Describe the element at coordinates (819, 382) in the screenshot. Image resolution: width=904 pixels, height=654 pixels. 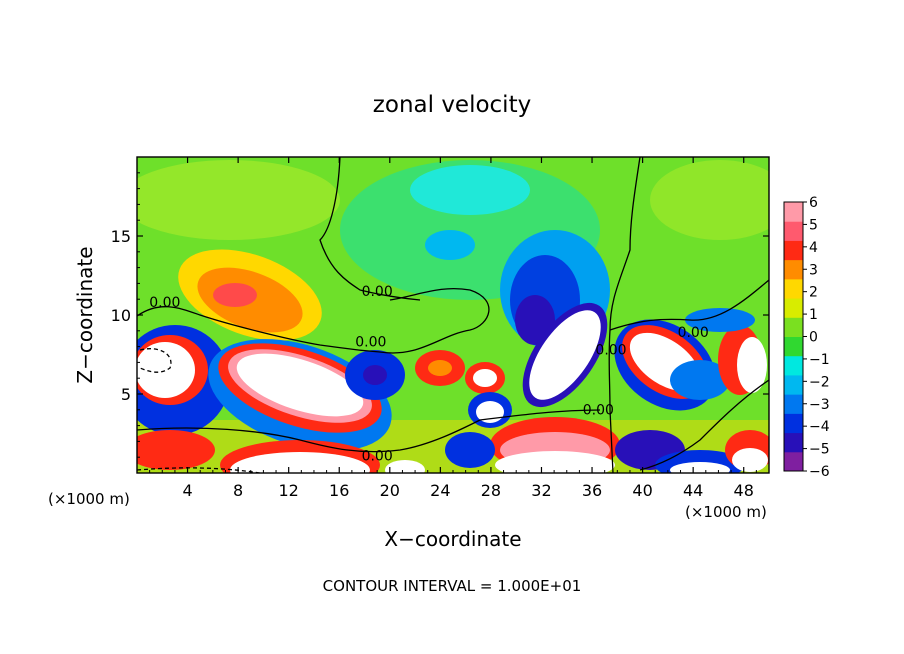
I see `colorbar-label-8: −2` at that location.